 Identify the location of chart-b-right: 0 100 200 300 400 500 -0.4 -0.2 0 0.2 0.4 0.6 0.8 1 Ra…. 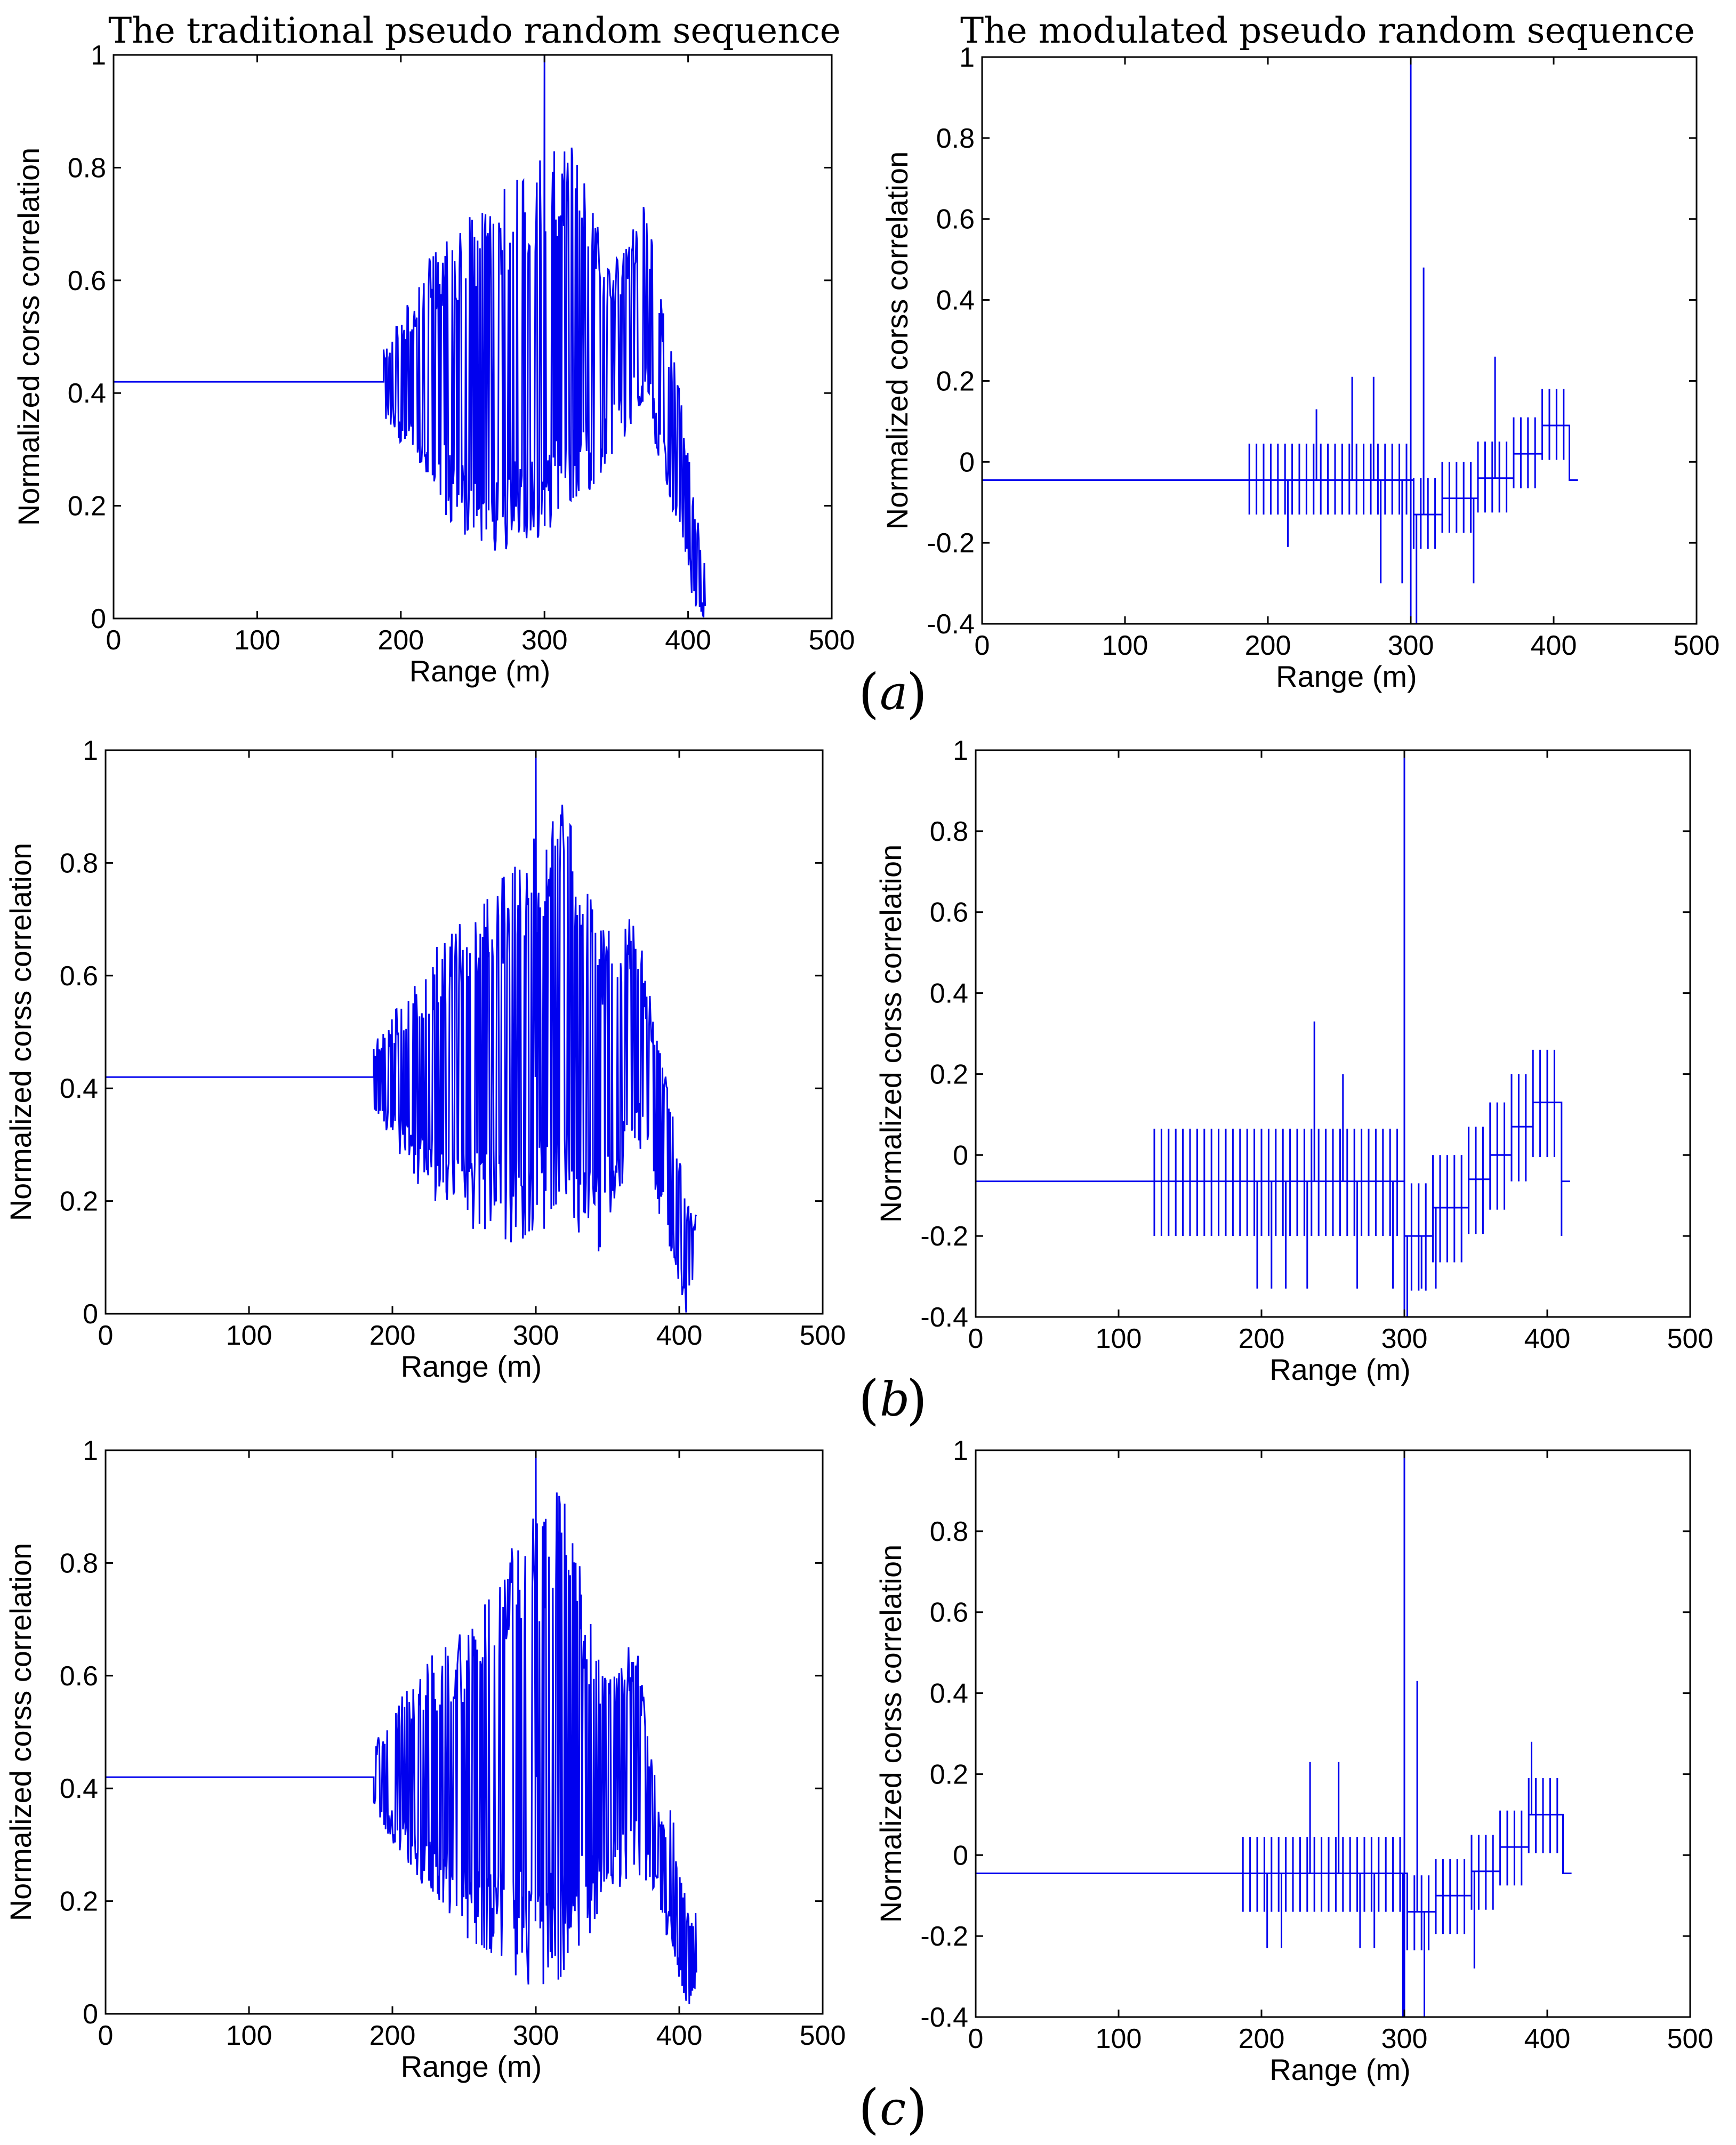
(1293, 1060).